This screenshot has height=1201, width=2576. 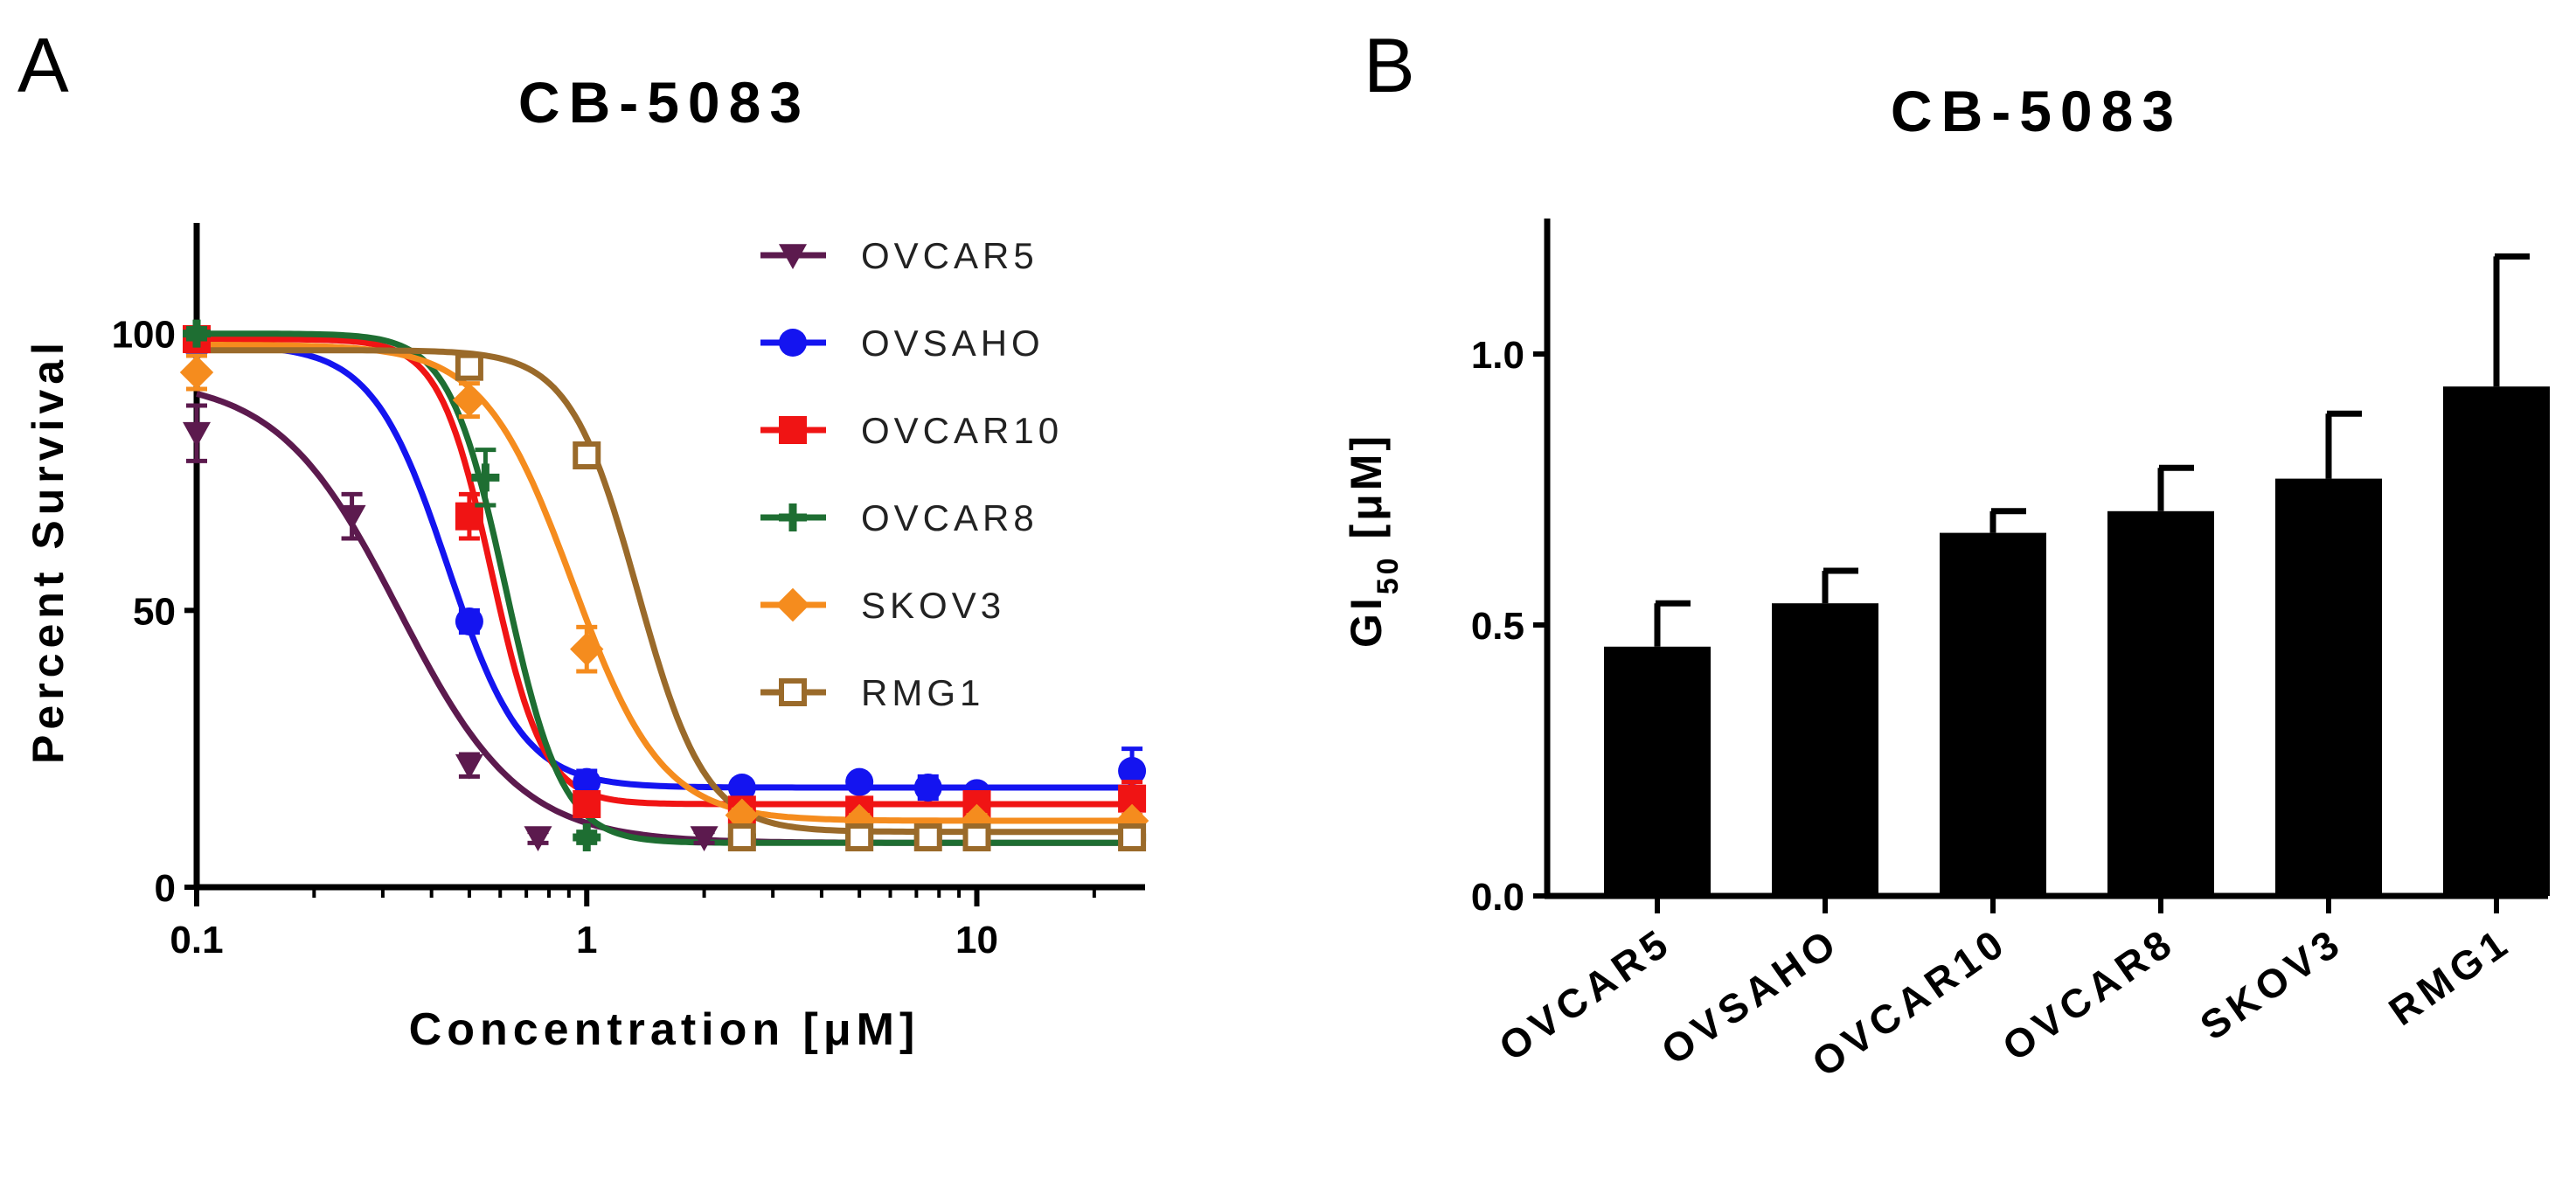 What do you see at coordinates (2160, 703) in the screenshot?
I see `bar-ovcar8` at bounding box center [2160, 703].